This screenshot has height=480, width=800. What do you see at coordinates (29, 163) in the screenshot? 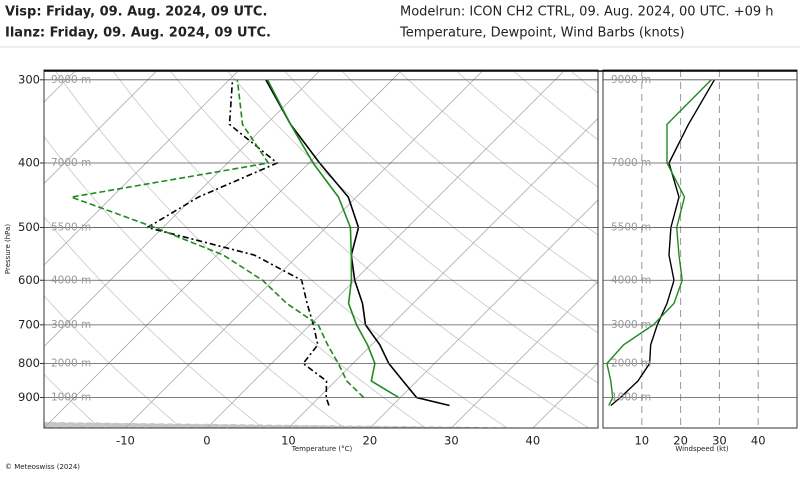
I see `y-tick-label: 400` at bounding box center [29, 163].